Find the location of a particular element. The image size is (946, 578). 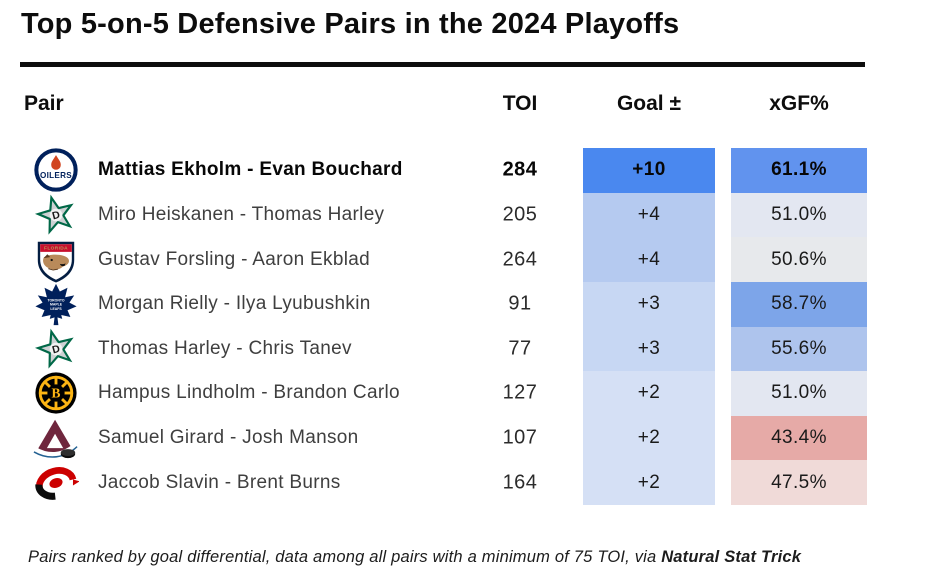

title-underline is located at coordinates (442, 64).